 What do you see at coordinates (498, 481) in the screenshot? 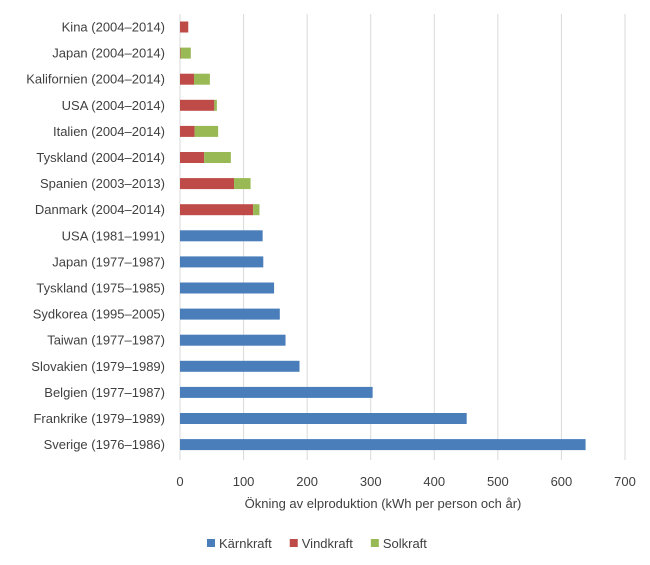
I see `x-tick-label: 500` at bounding box center [498, 481].